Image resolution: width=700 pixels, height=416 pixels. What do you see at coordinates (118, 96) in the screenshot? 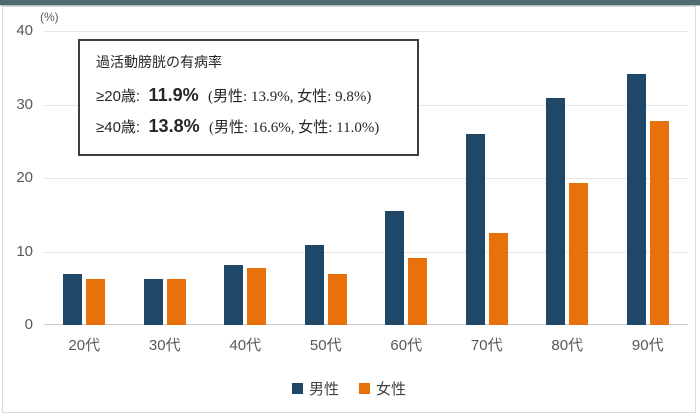
I see `annotation-line1-label: ≥20歳:` at bounding box center [118, 96].